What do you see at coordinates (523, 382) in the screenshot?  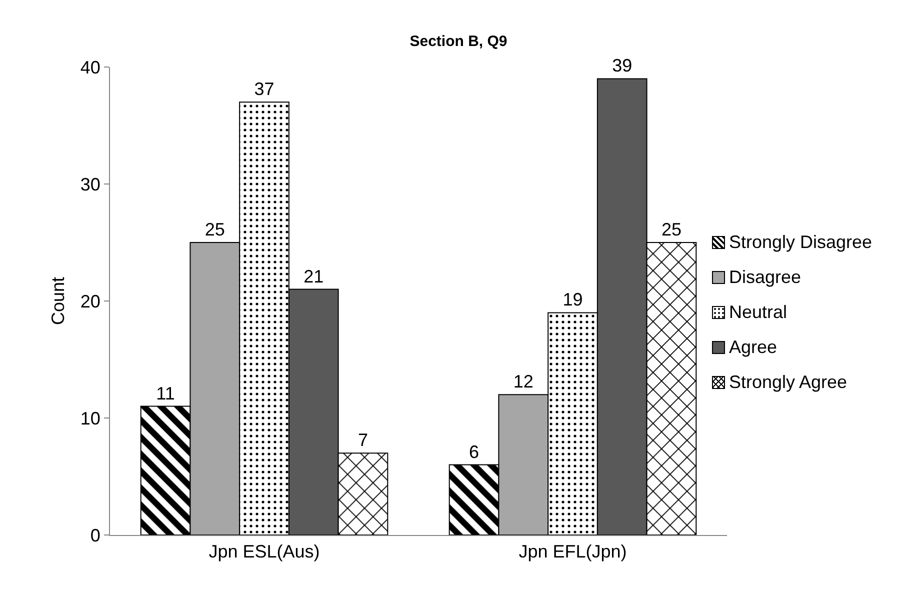 I see `data-label: 12` at bounding box center [523, 382].